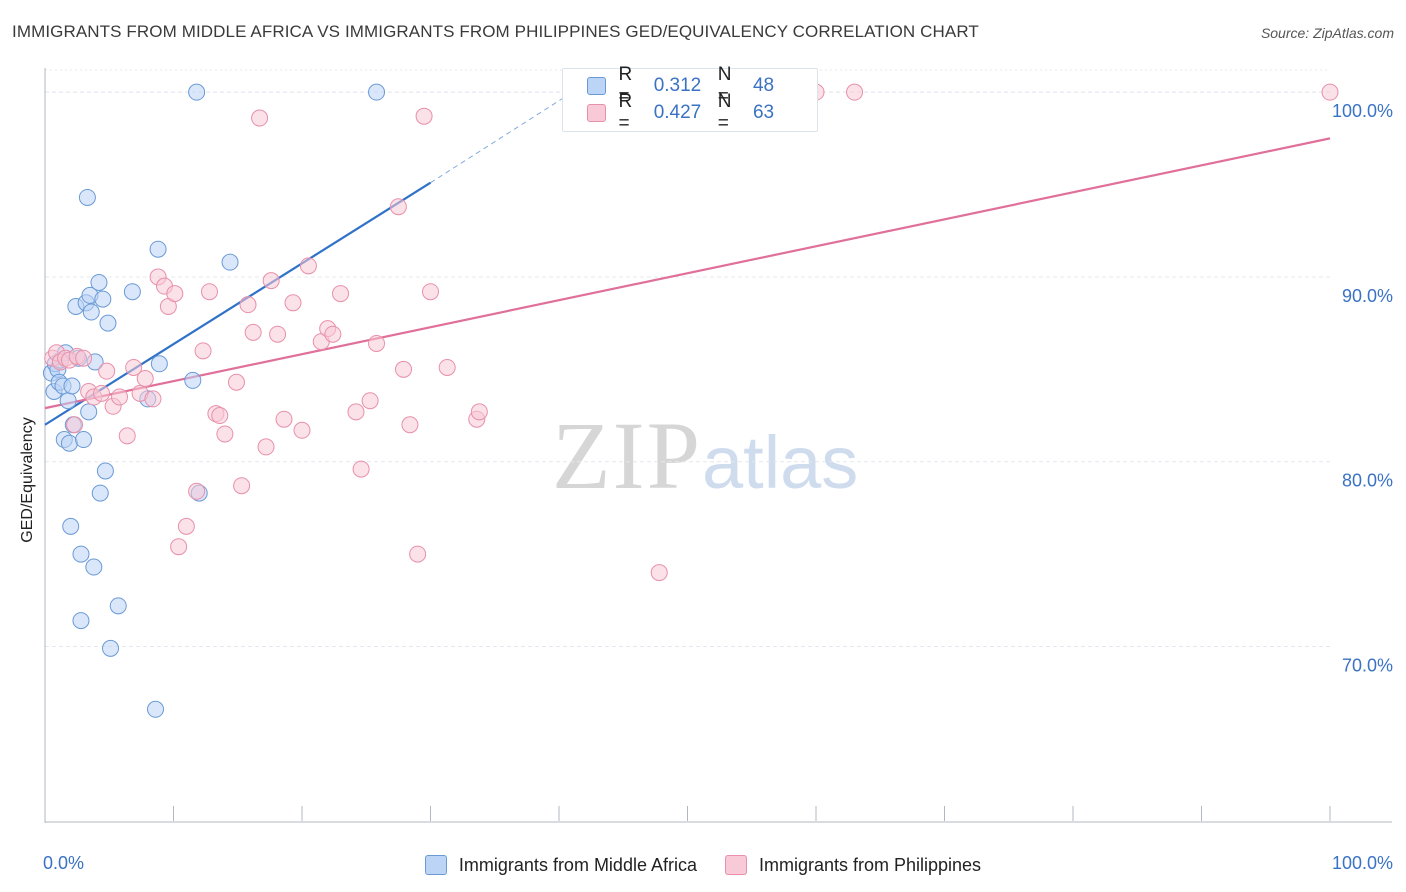 Image resolution: width=1406 pixels, height=892 pixels. What do you see at coordinates (1367, 296) in the screenshot?
I see `y-tick-label: 90.0%` at bounding box center [1367, 296].